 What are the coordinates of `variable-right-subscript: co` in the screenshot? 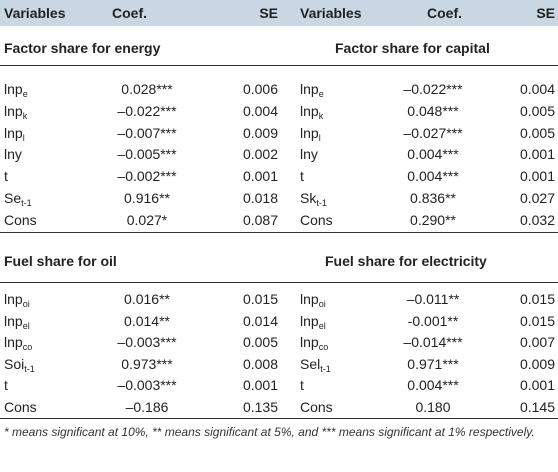 It's located at (323, 347).